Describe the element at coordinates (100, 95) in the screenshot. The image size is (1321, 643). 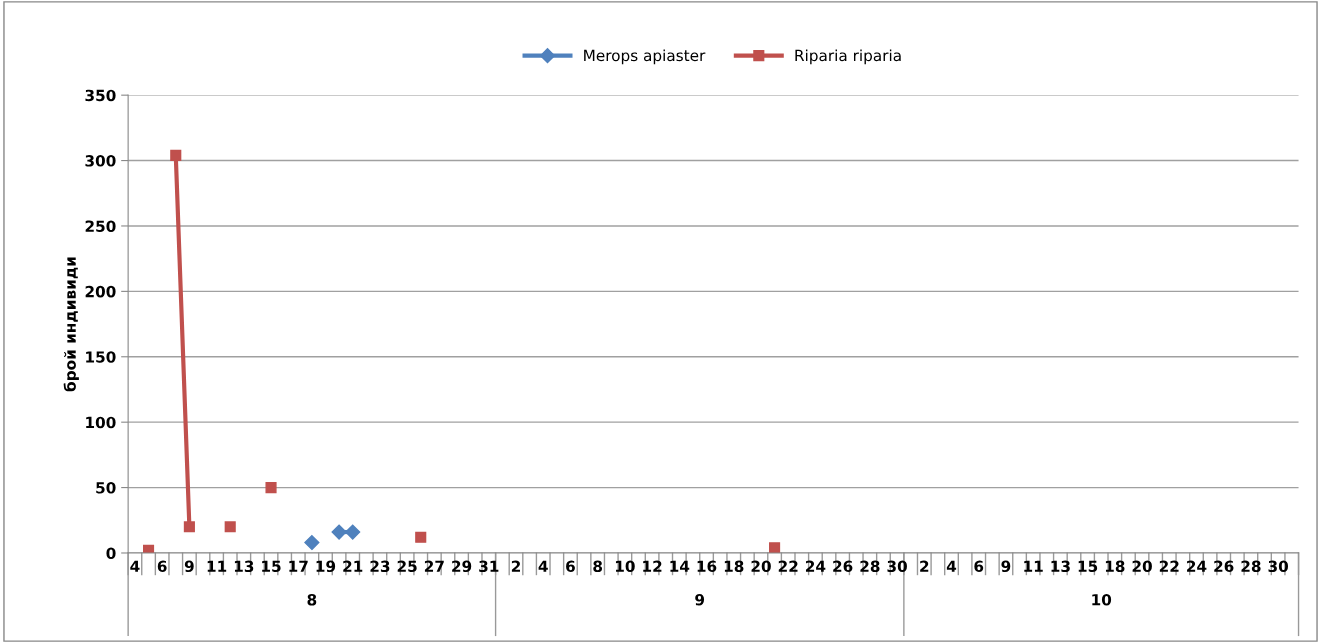
I see `y-tick-label: 350` at that location.